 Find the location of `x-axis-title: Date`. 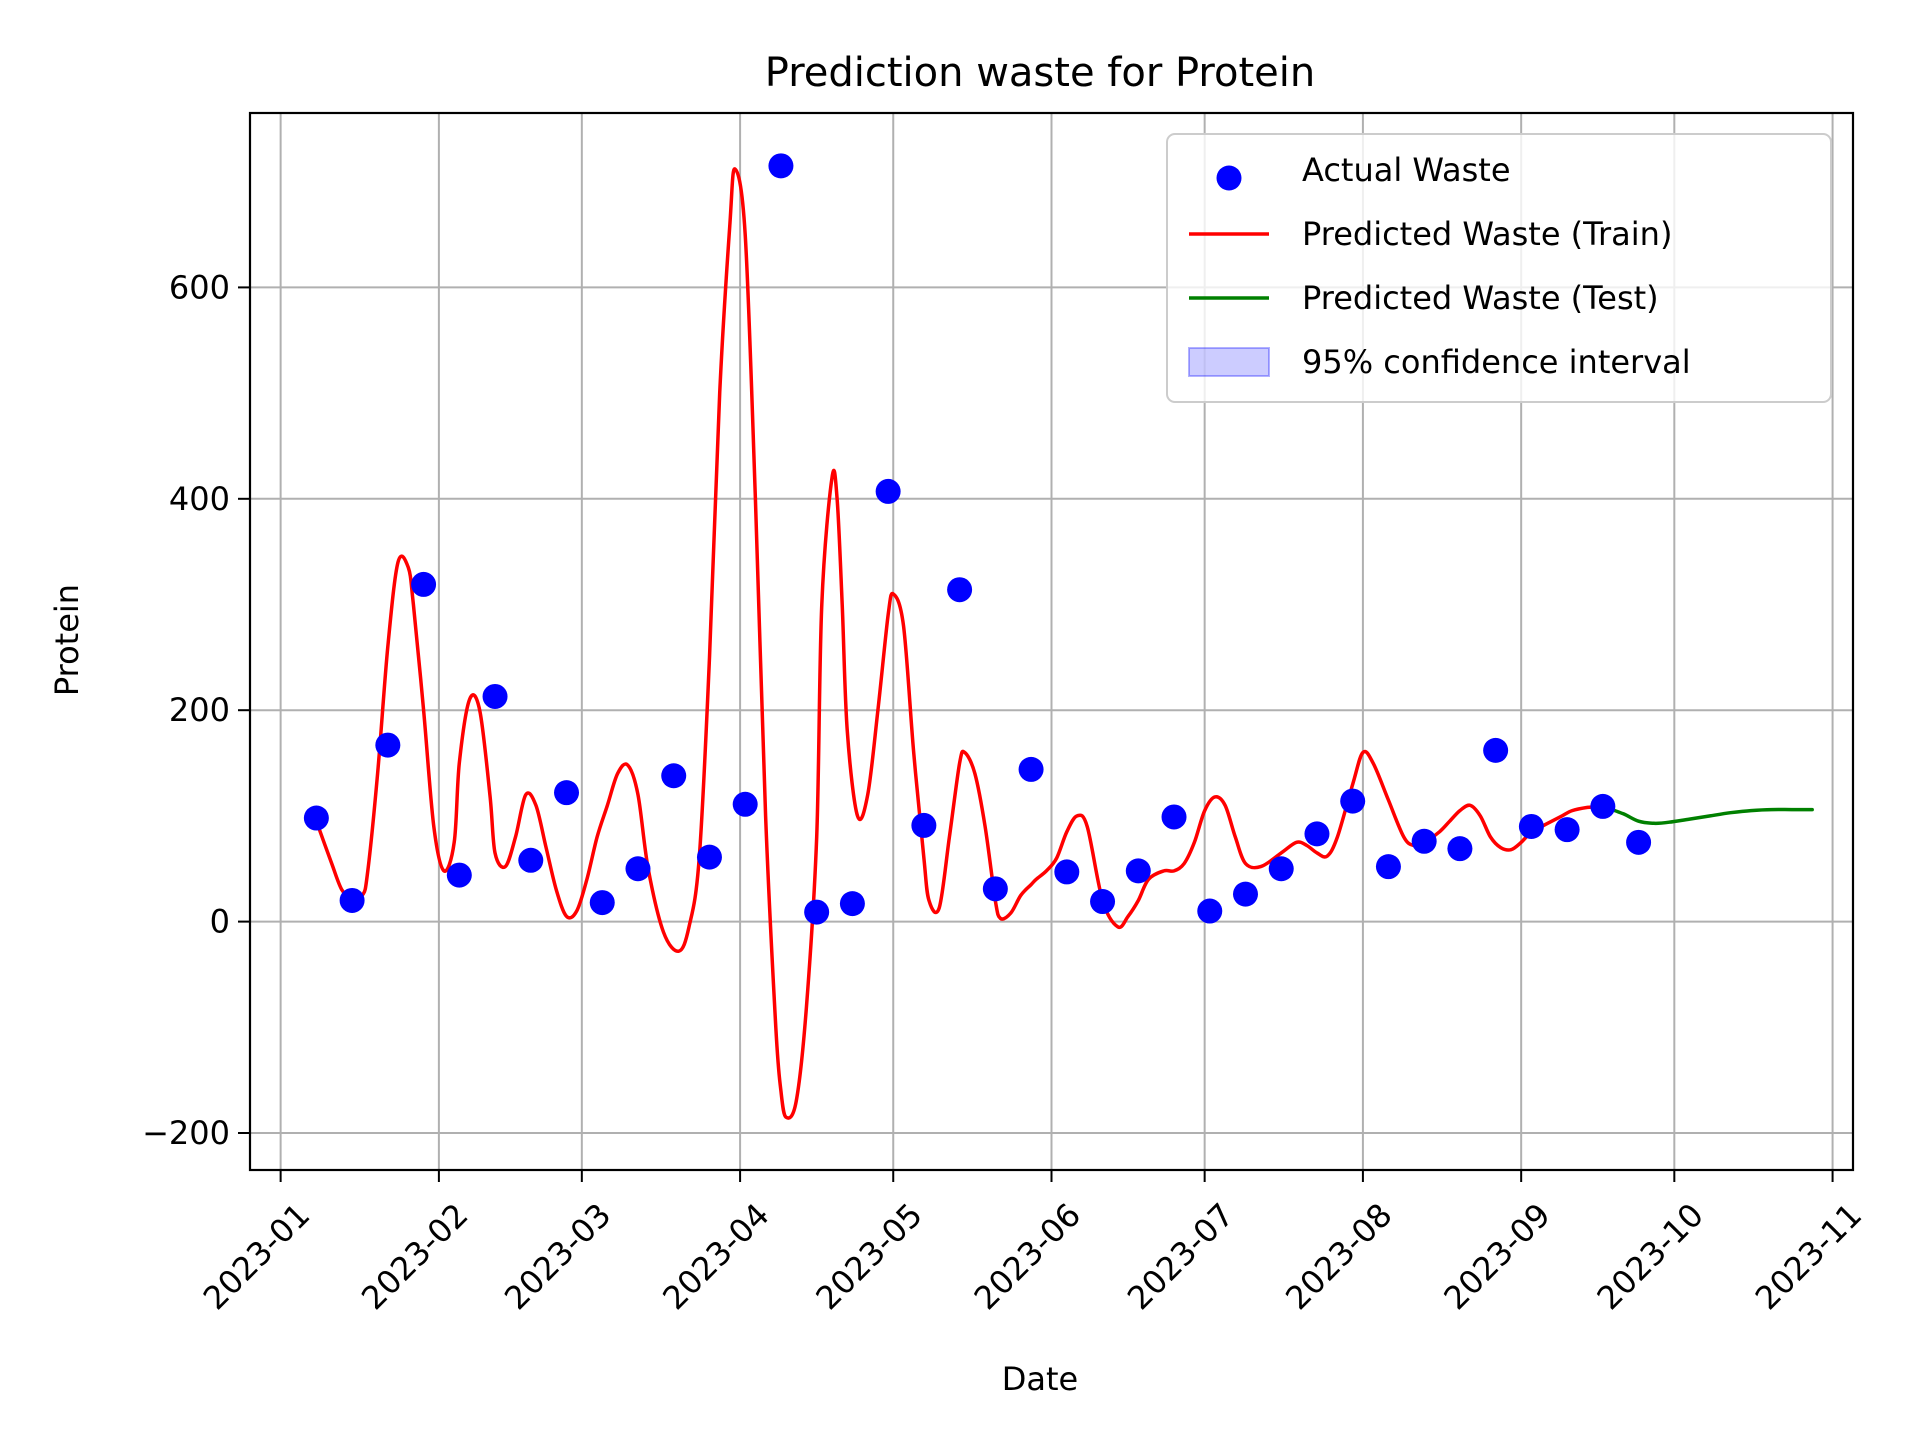

x-axis-title: Date is located at coordinates (1040, 1379).